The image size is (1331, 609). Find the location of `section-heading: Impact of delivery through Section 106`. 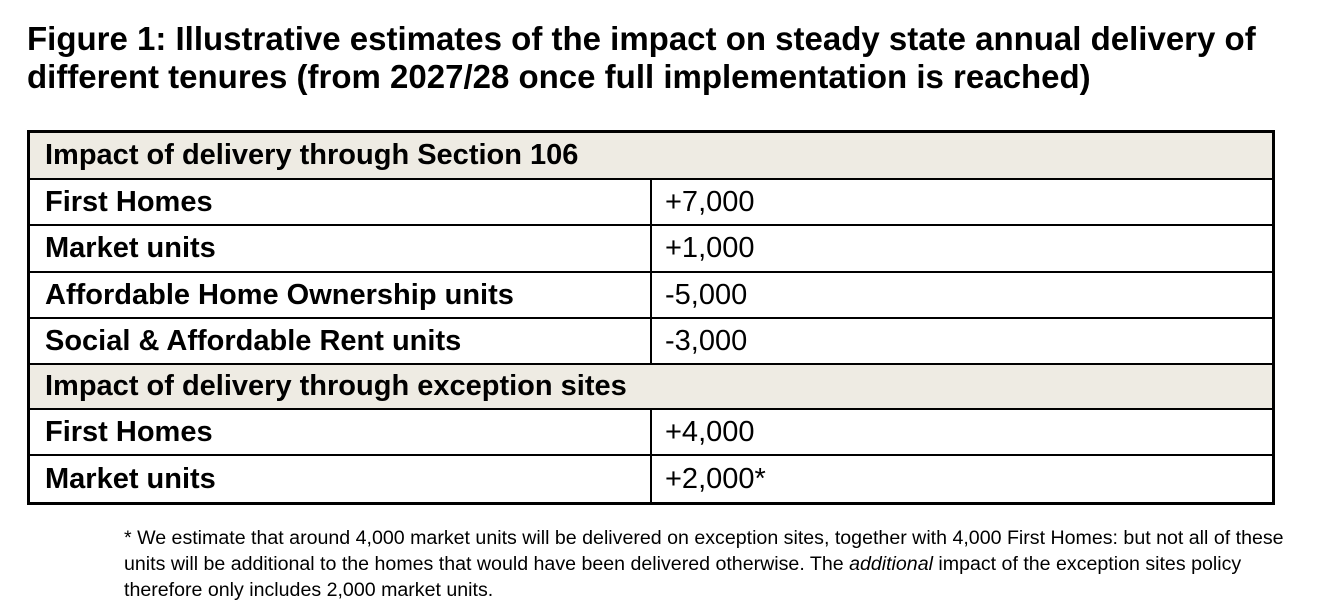

section-heading: Impact of delivery through Section 106 is located at coordinates (651, 155).